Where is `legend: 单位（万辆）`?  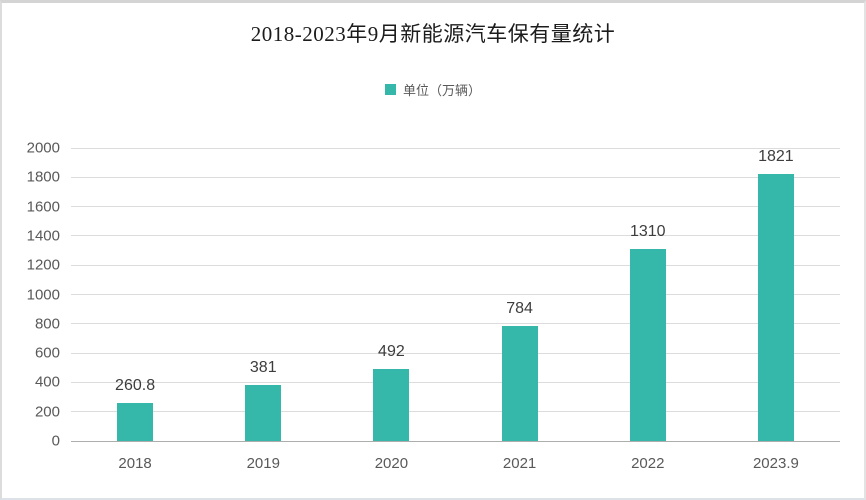 legend: 单位（万辆） is located at coordinates (433, 89).